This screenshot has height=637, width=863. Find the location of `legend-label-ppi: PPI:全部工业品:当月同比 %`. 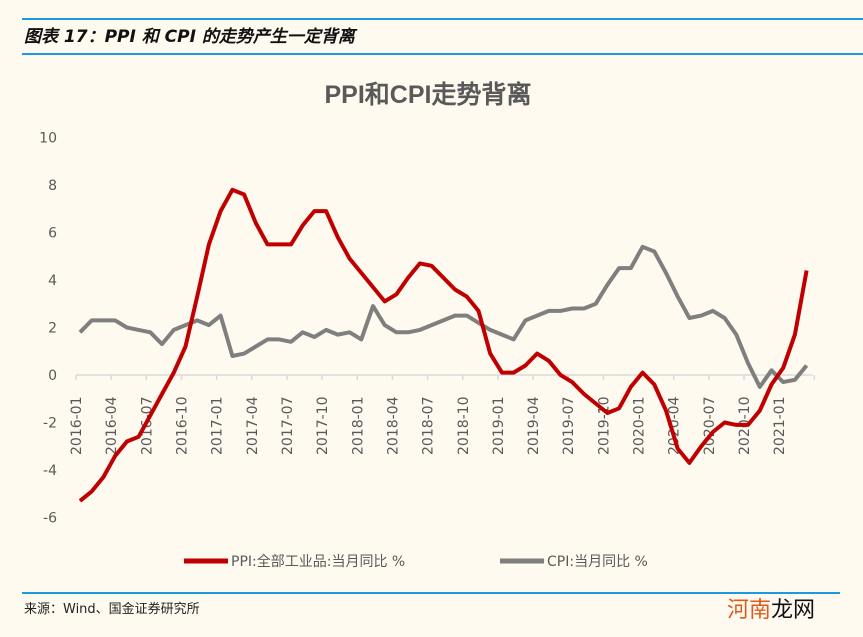

legend-label-ppi: PPI:全部工业品:当月同比 % is located at coordinates (318, 561).